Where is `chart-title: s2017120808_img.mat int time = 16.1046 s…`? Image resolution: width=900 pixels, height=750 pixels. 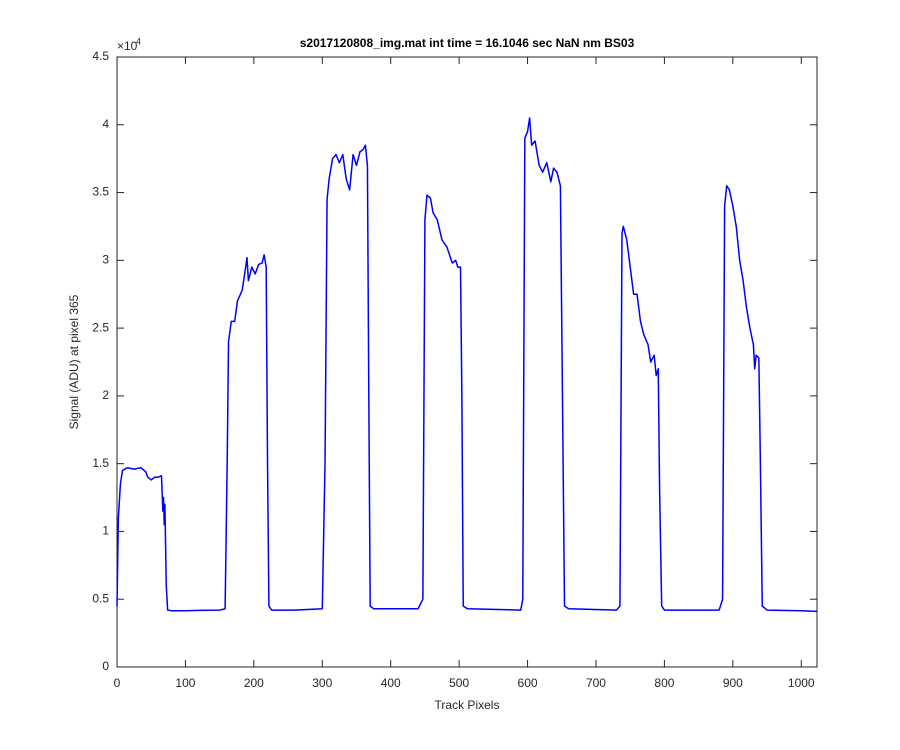 chart-title: s2017120808_img.mat int time = 16.1046 s… is located at coordinates (467, 43).